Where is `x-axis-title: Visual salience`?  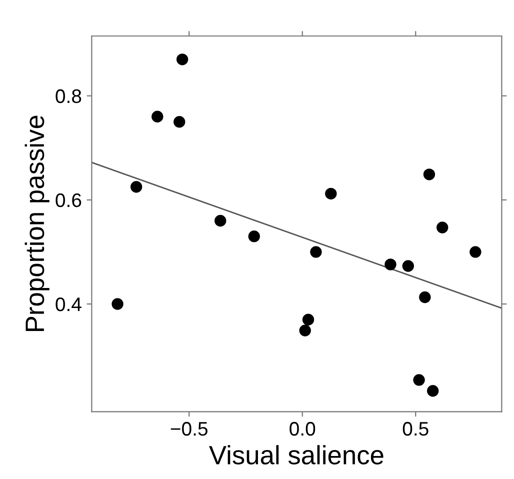 x-axis-title: Visual salience is located at coordinates (296, 454).